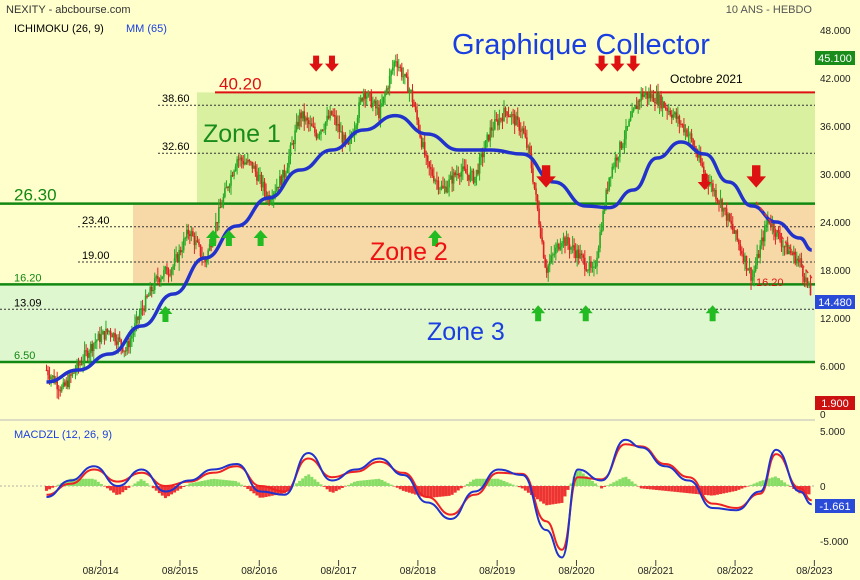 The image size is (860, 580). I want to click on buy-arrow, so click(260, 238).